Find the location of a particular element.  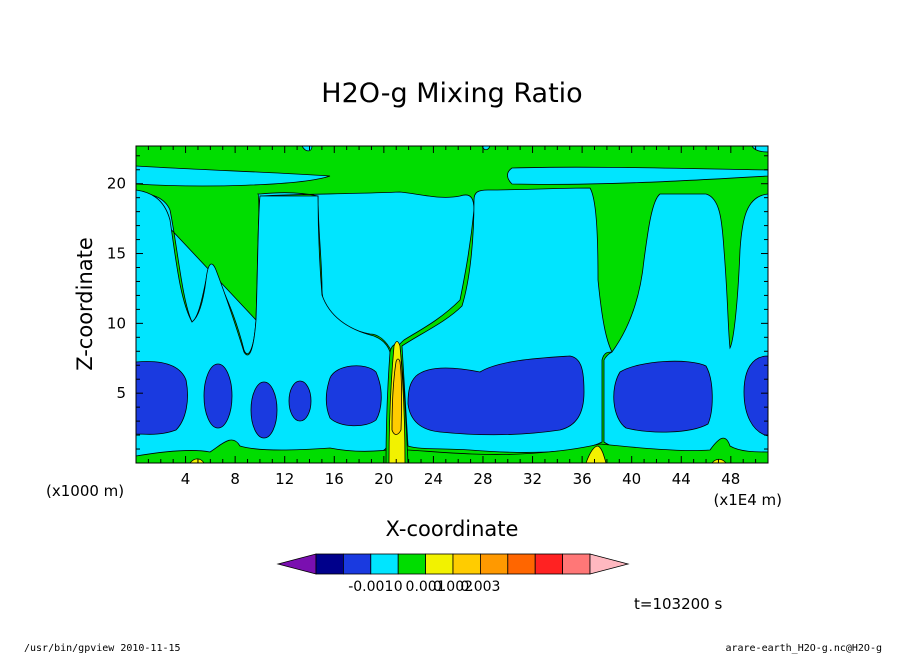

x-unit-left: (x1000 m) is located at coordinates (85, 491).